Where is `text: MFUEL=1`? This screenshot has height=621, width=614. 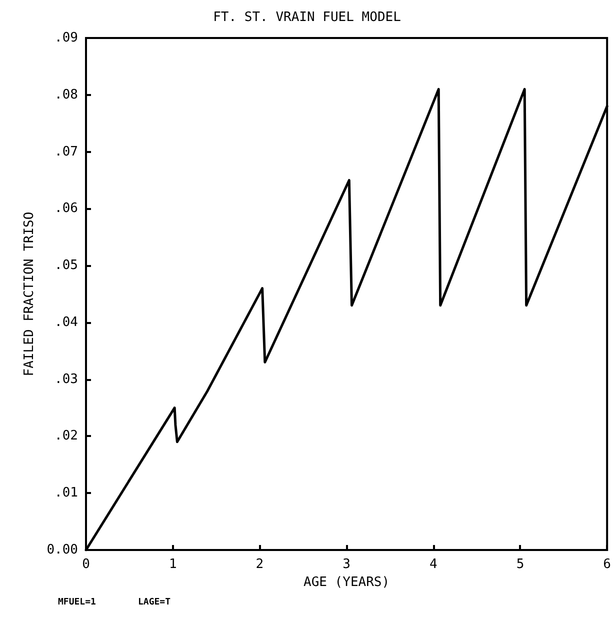 text: MFUEL=1 is located at coordinates (77, 603).